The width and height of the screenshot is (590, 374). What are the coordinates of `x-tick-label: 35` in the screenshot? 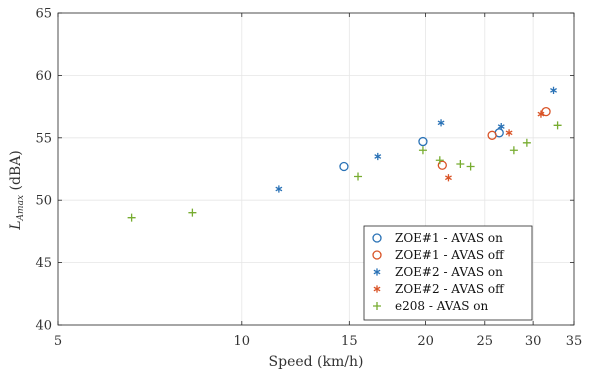 It's located at (574, 341).